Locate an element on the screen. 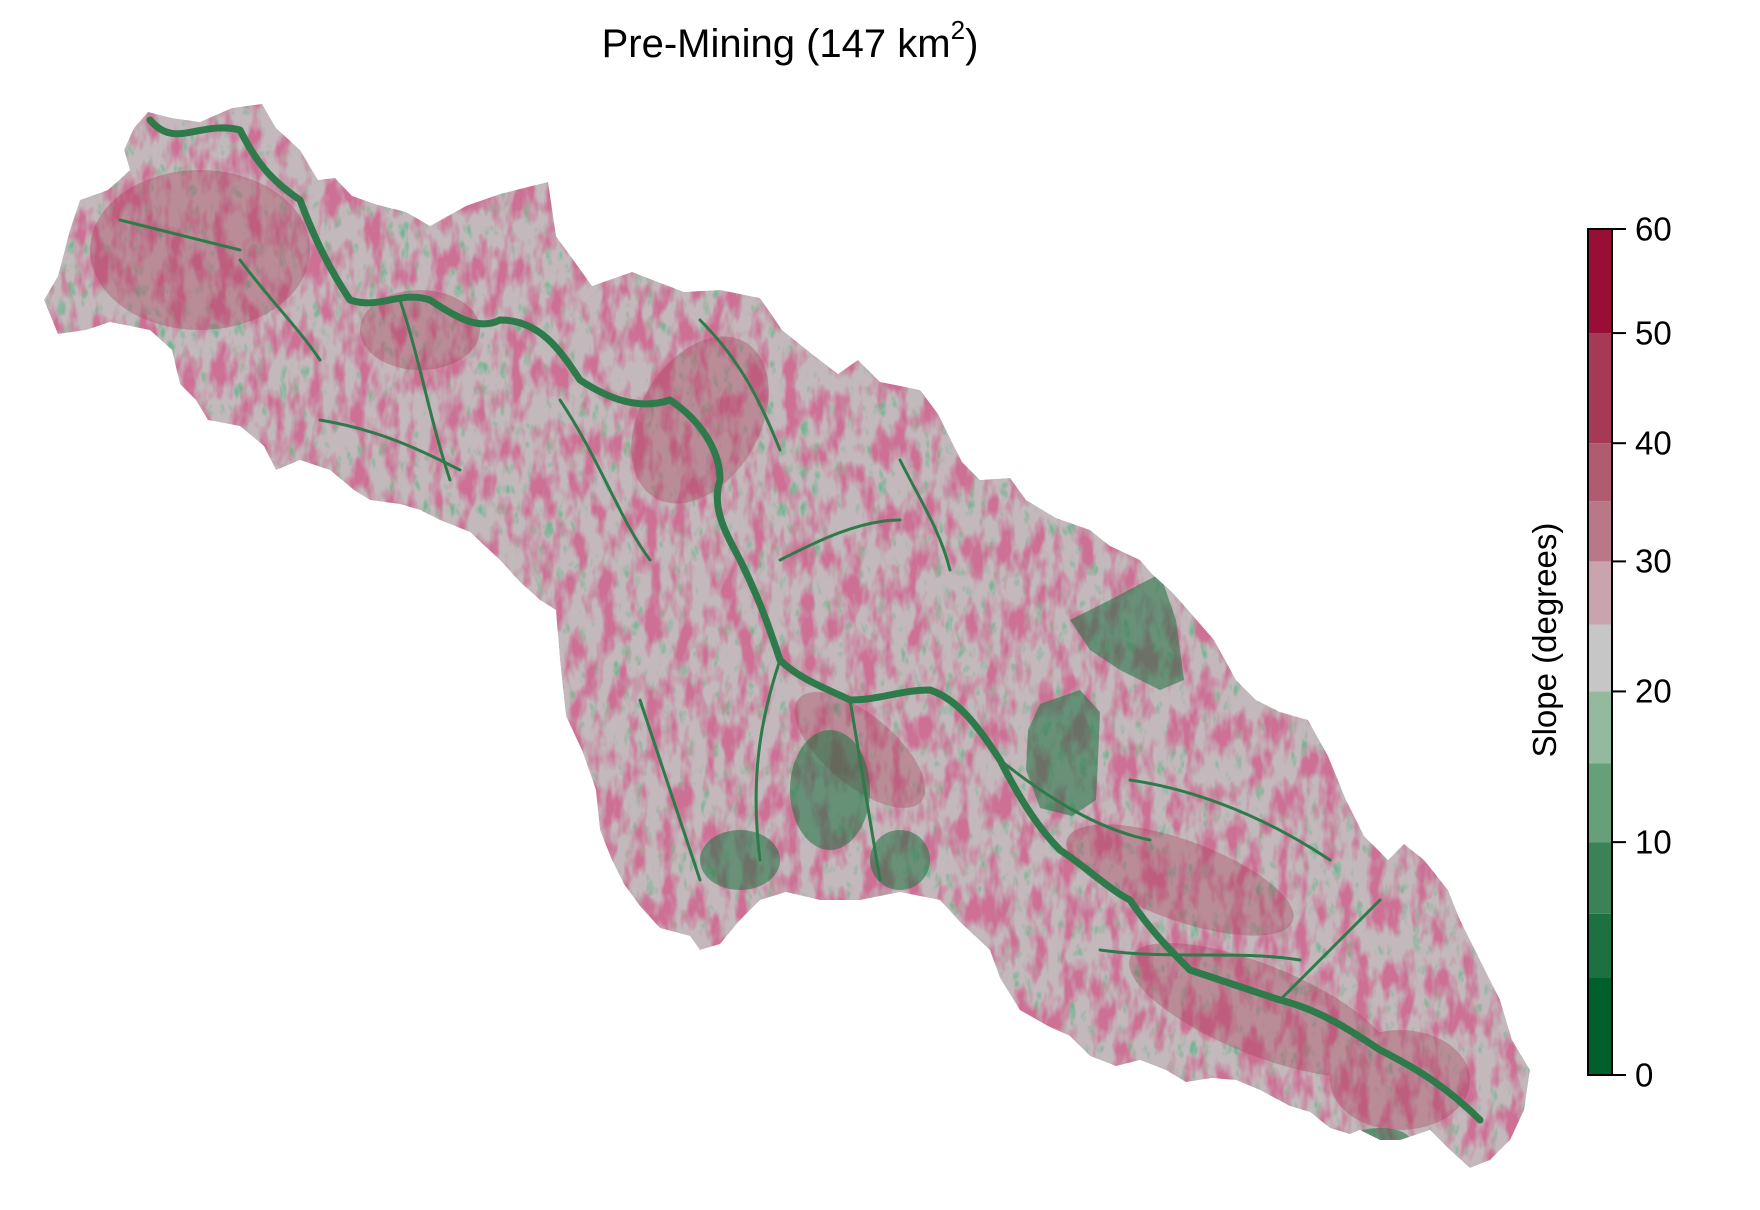  map-title: Pre-Mining (147 km2) is located at coordinates (790, 42).